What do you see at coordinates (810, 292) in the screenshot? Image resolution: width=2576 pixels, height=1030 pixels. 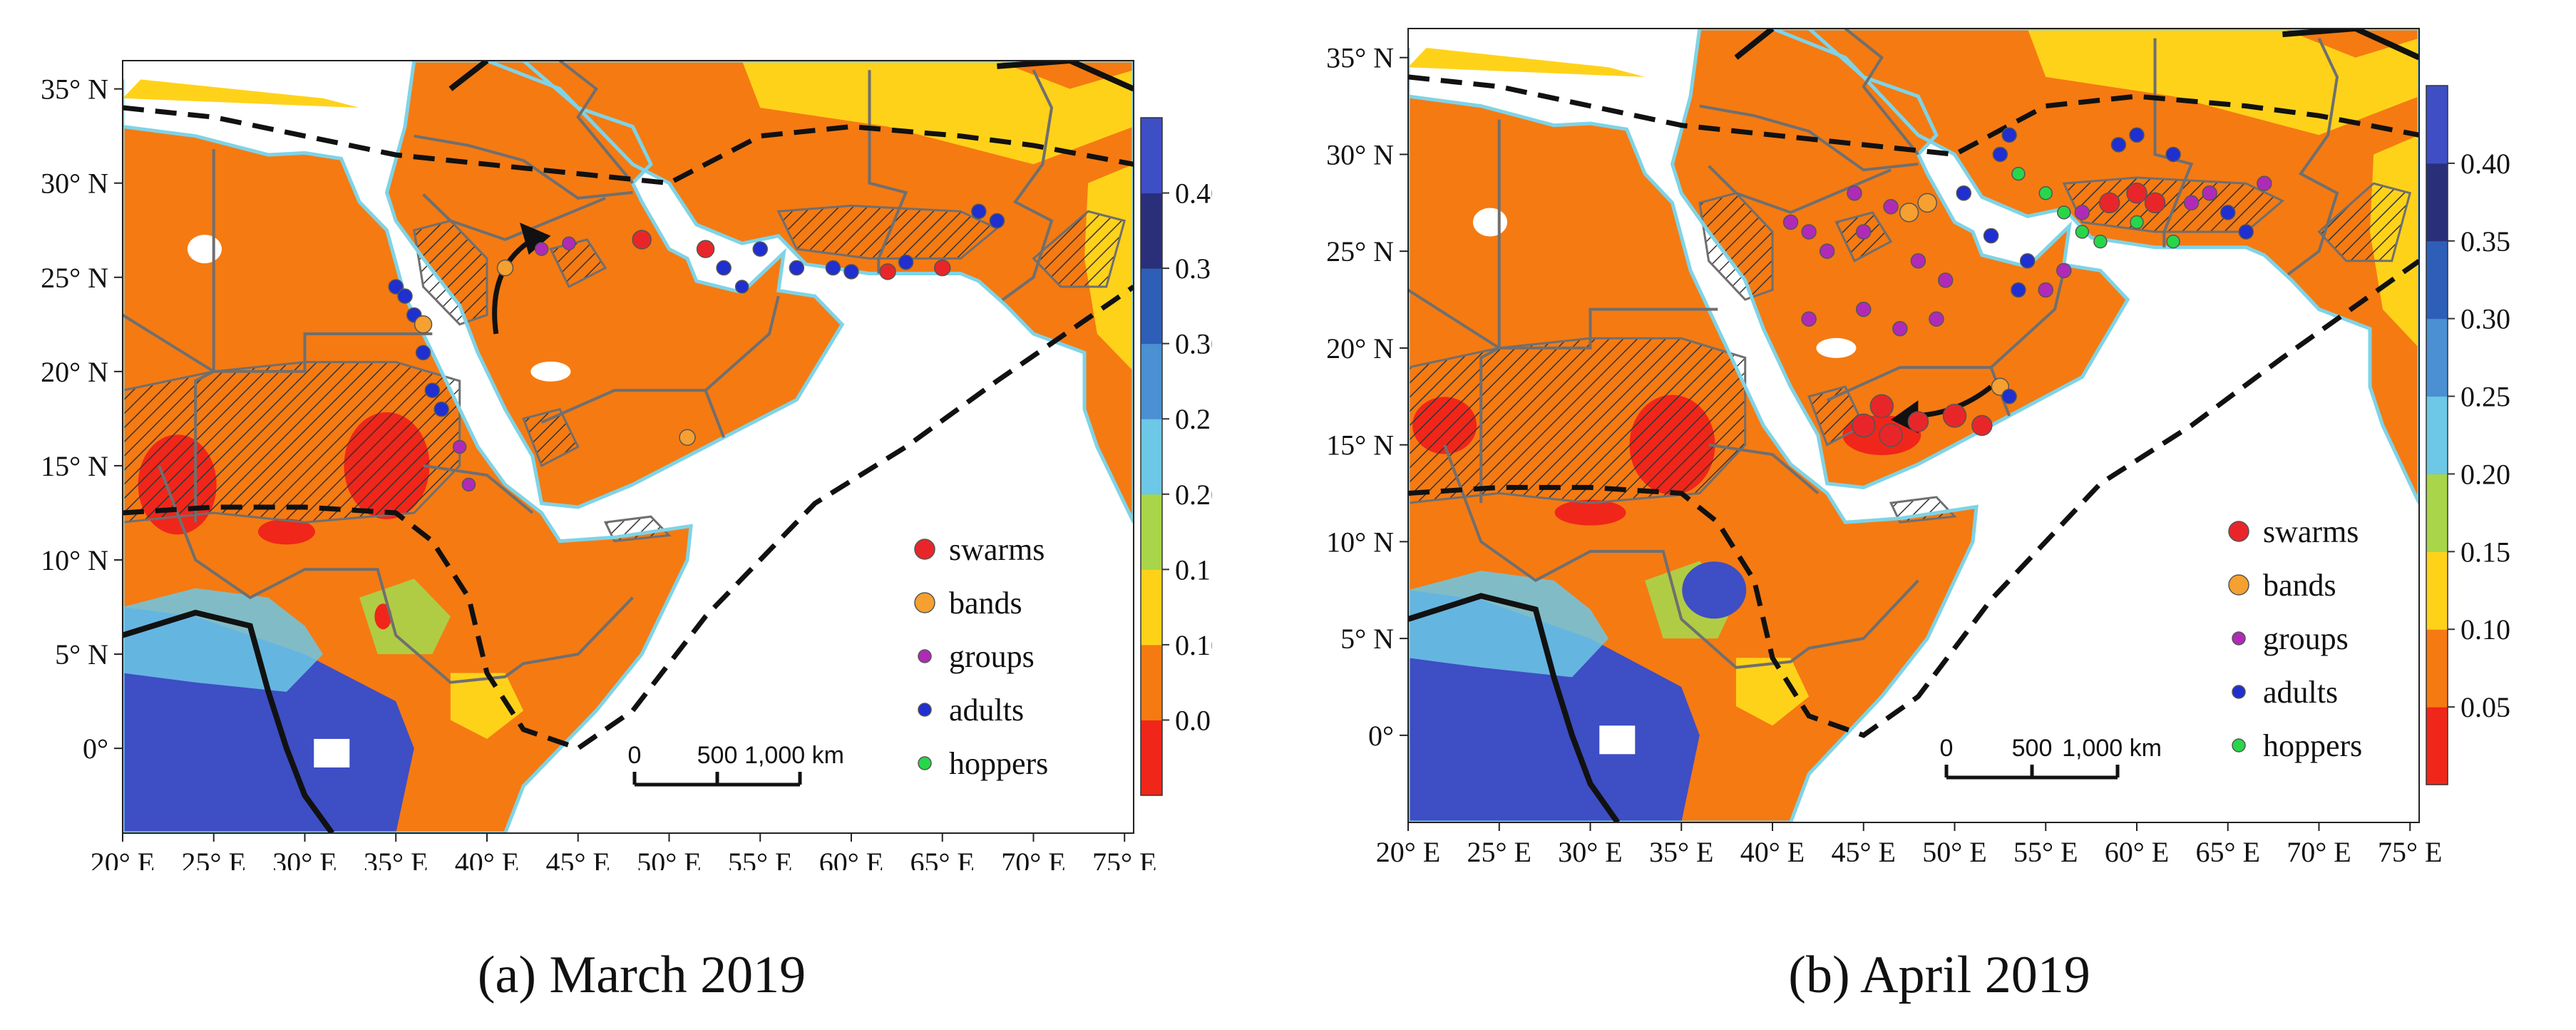 I see `asia-landmass` at bounding box center [810, 292].